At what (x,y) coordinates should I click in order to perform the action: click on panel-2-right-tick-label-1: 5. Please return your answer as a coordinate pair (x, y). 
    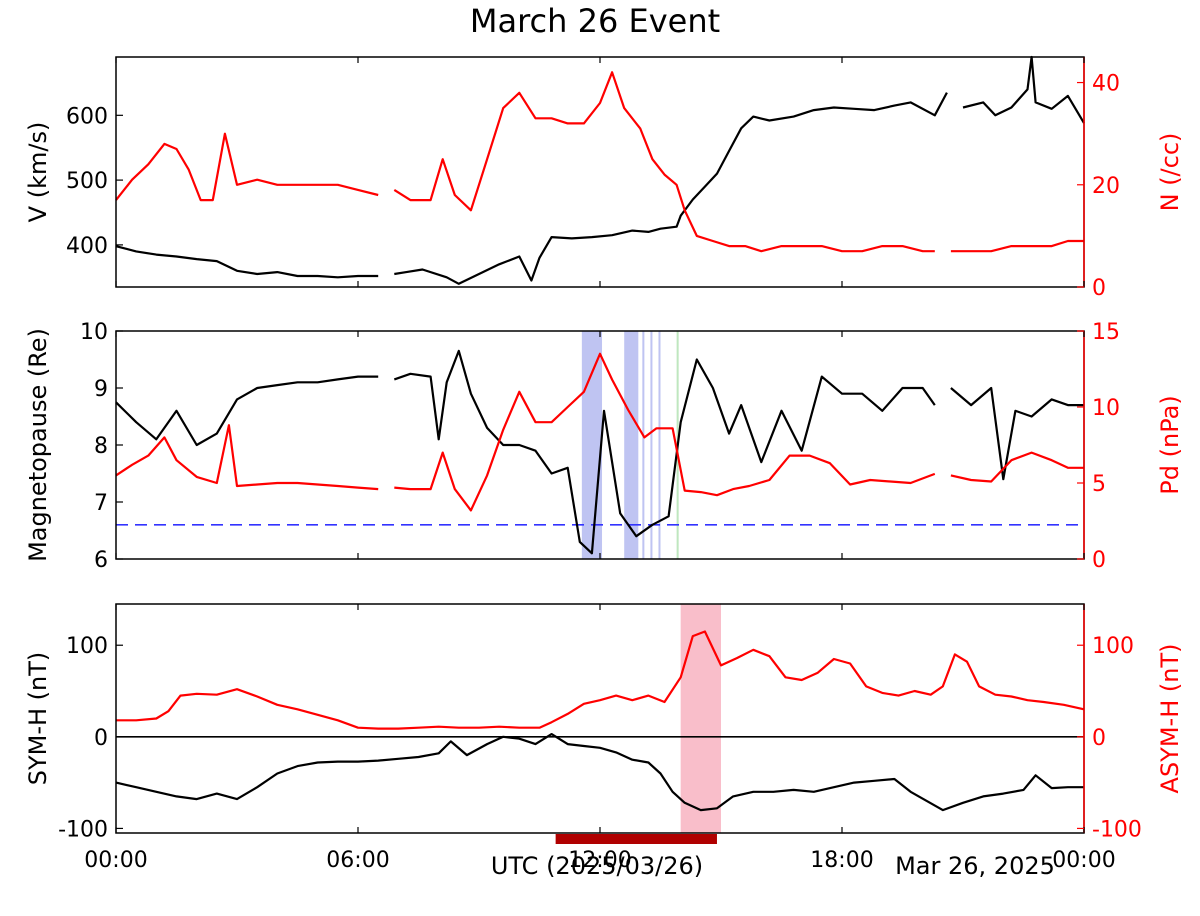
    Looking at the image, I should click on (1099, 484).